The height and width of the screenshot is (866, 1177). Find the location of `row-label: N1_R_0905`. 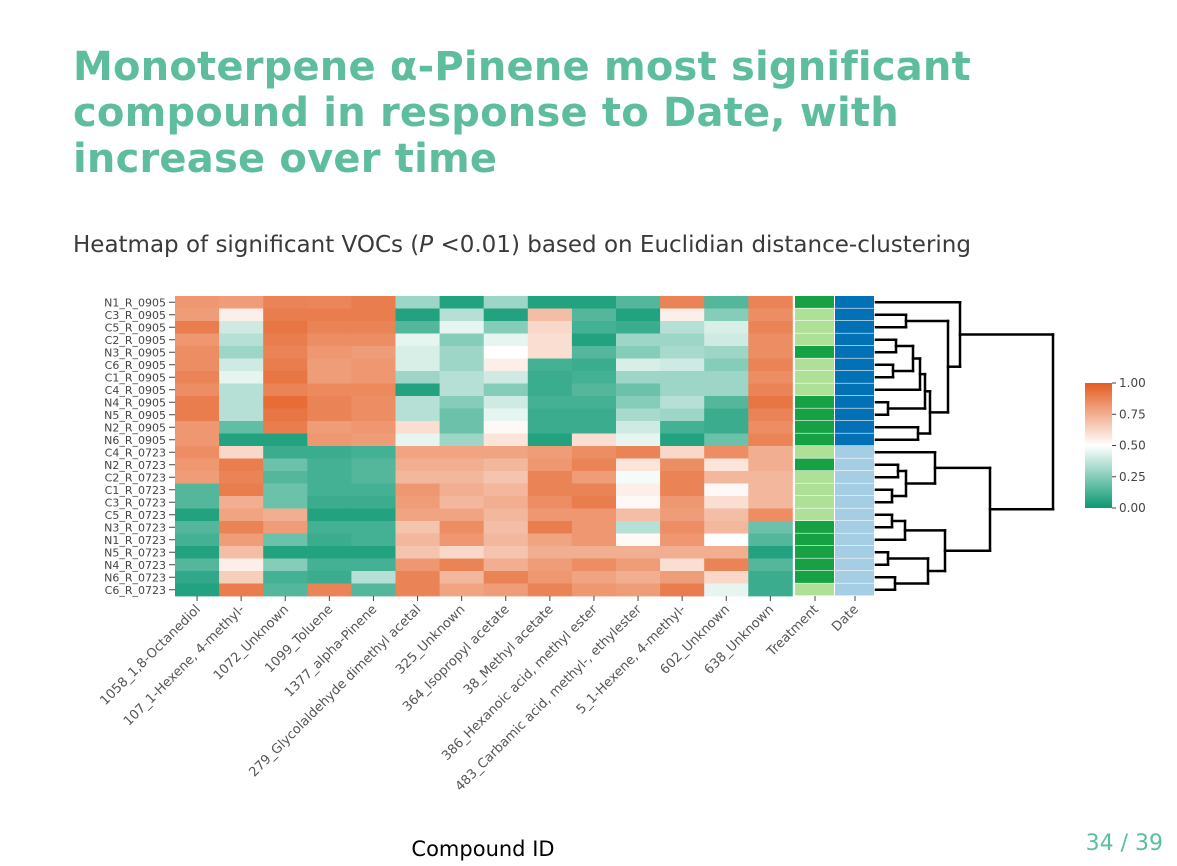

row-label: N1_R_0905 is located at coordinates (135, 302).